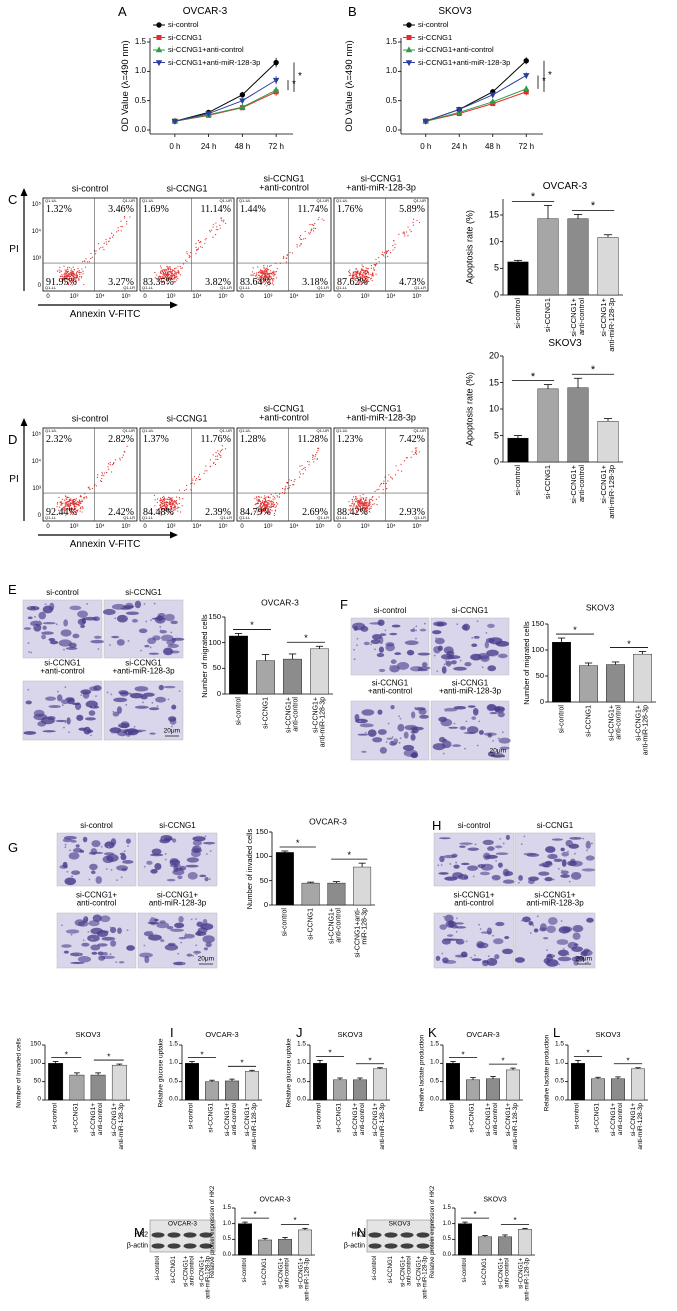 The width and height of the screenshot is (677, 1311). What do you see at coordinates (143, 667) in the screenshot?
I see `image-label: si-CCNG1 +anti-miR-128-3p` at bounding box center [143, 667].